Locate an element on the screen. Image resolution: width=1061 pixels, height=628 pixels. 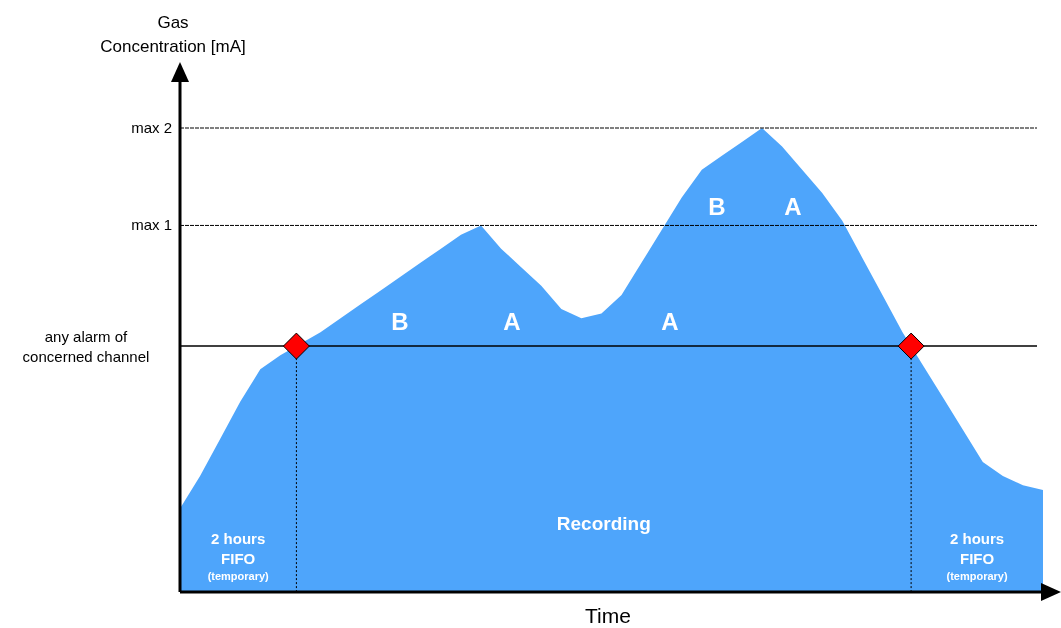
annotation: Recording is located at coordinates (603, 523).